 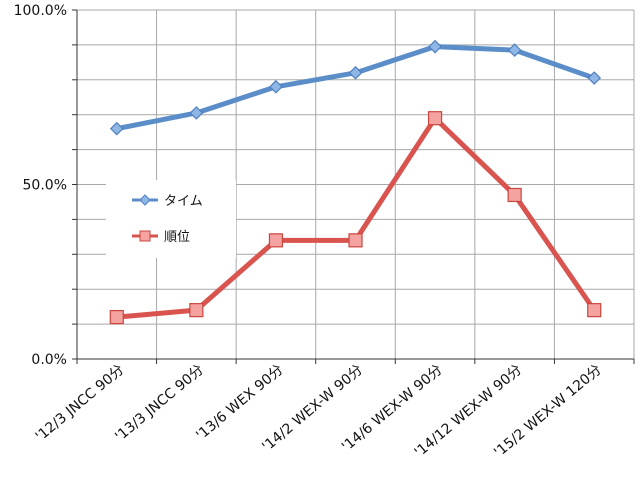 What do you see at coordinates (171, 219) in the screenshot?
I see `legend-box` at bounding box center [171, 219].